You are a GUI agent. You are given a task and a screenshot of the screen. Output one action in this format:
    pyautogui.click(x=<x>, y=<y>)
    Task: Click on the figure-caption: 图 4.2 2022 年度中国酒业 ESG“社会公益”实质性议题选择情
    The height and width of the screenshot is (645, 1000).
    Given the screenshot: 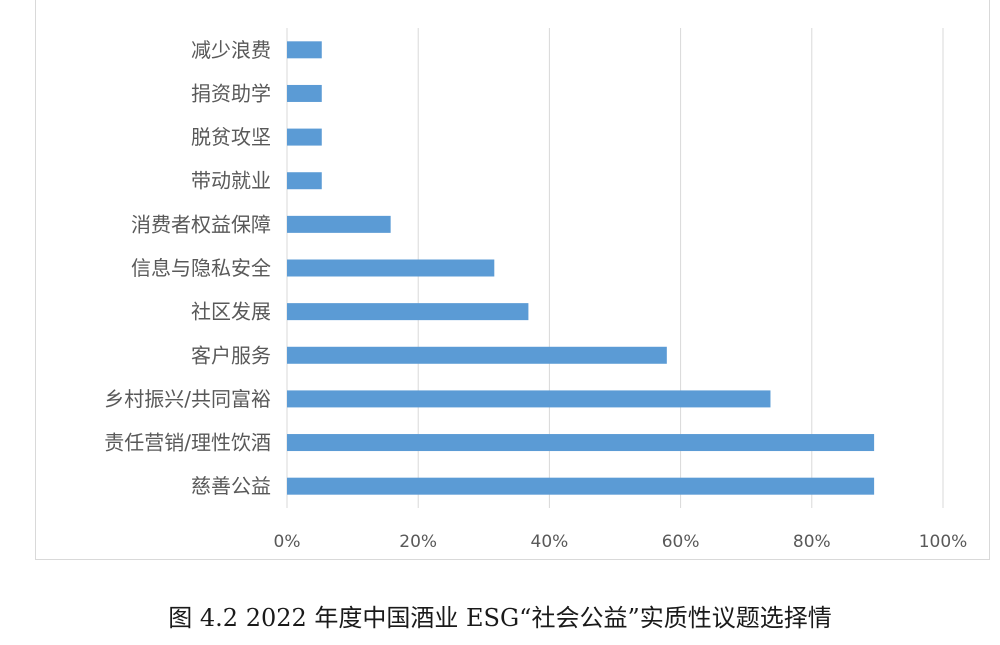 What is the action you would take?
    pyautogui.click(x=500, y=618)
    